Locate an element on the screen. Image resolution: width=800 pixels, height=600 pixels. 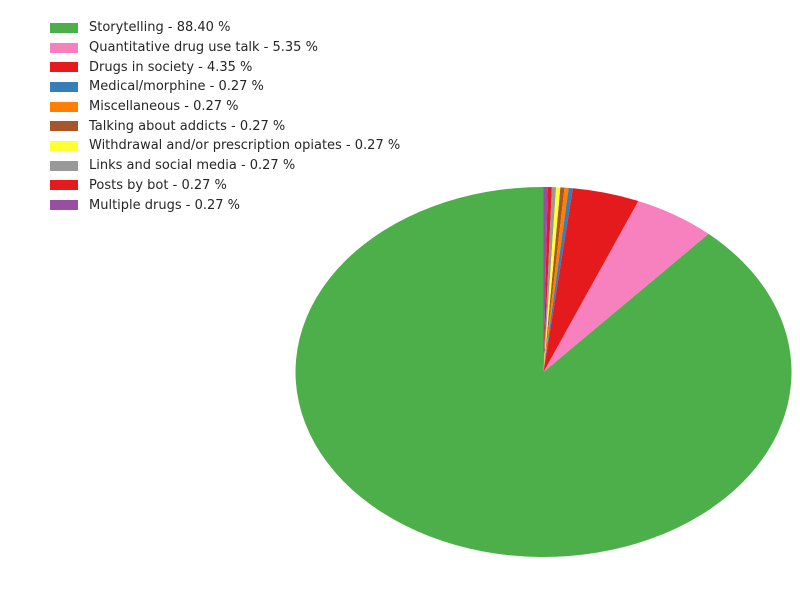
legend-label: Drugs in society - 4.35 % is located at coordinates (171, 67).